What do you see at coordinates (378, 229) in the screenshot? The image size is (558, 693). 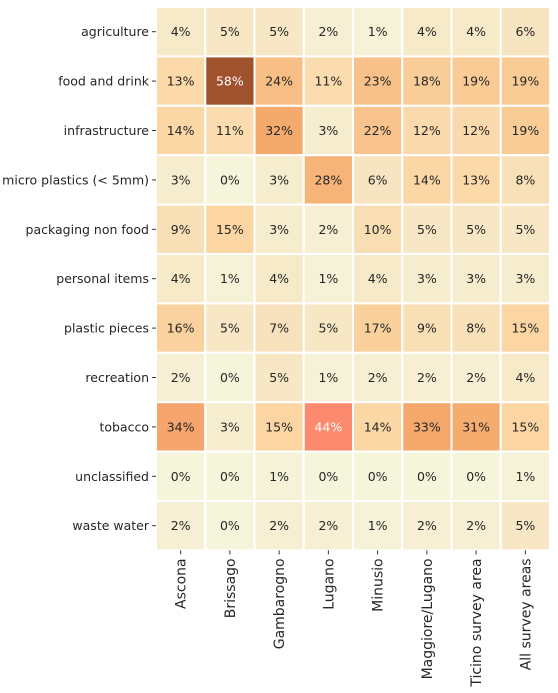 I see `cell-value-label: 10%` at bounding box center [378, 229].